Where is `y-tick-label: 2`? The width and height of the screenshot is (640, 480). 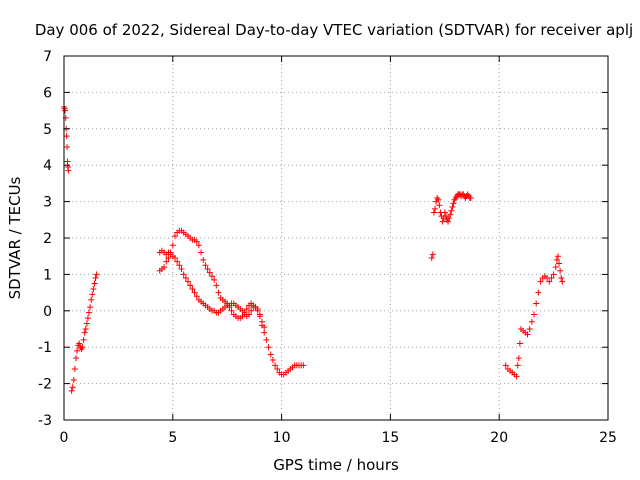
y-tick-label: 2 is located at coordinates (47, 239).